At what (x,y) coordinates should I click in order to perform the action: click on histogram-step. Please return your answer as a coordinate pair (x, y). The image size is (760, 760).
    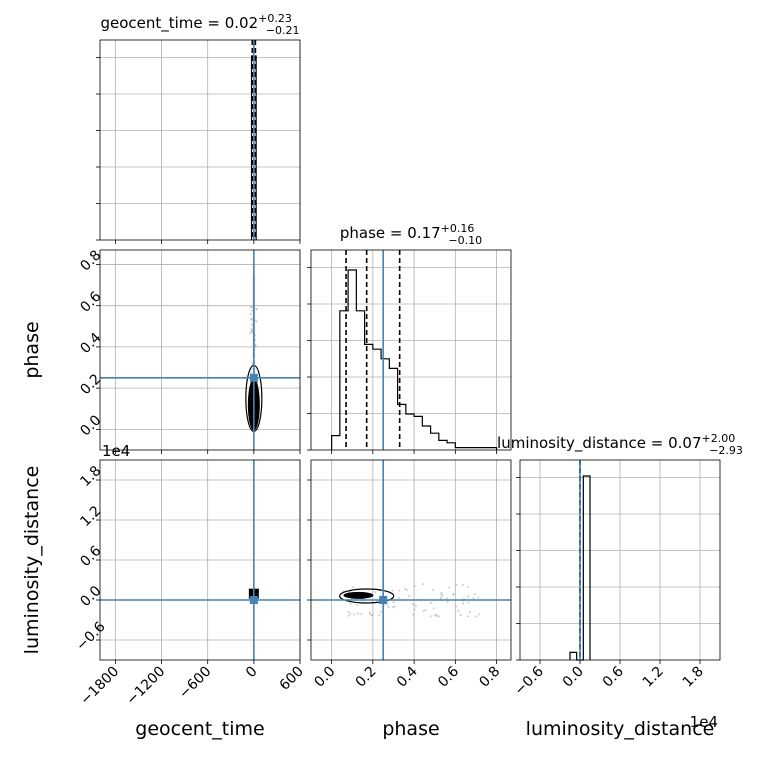
    Looking at the image, I should click on (414, 359).